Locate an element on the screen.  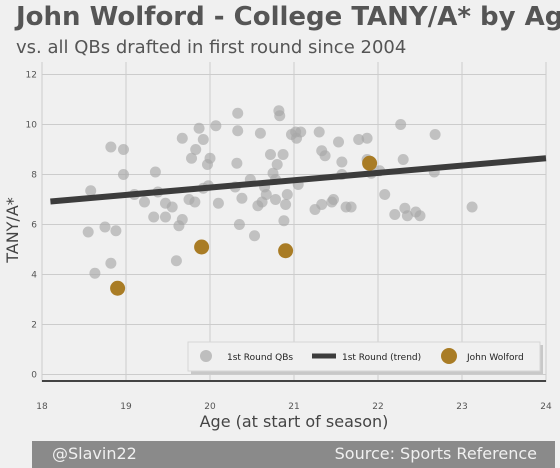
legend-label-trend: 1st Round (trend) is located at coordinates (381, 358).